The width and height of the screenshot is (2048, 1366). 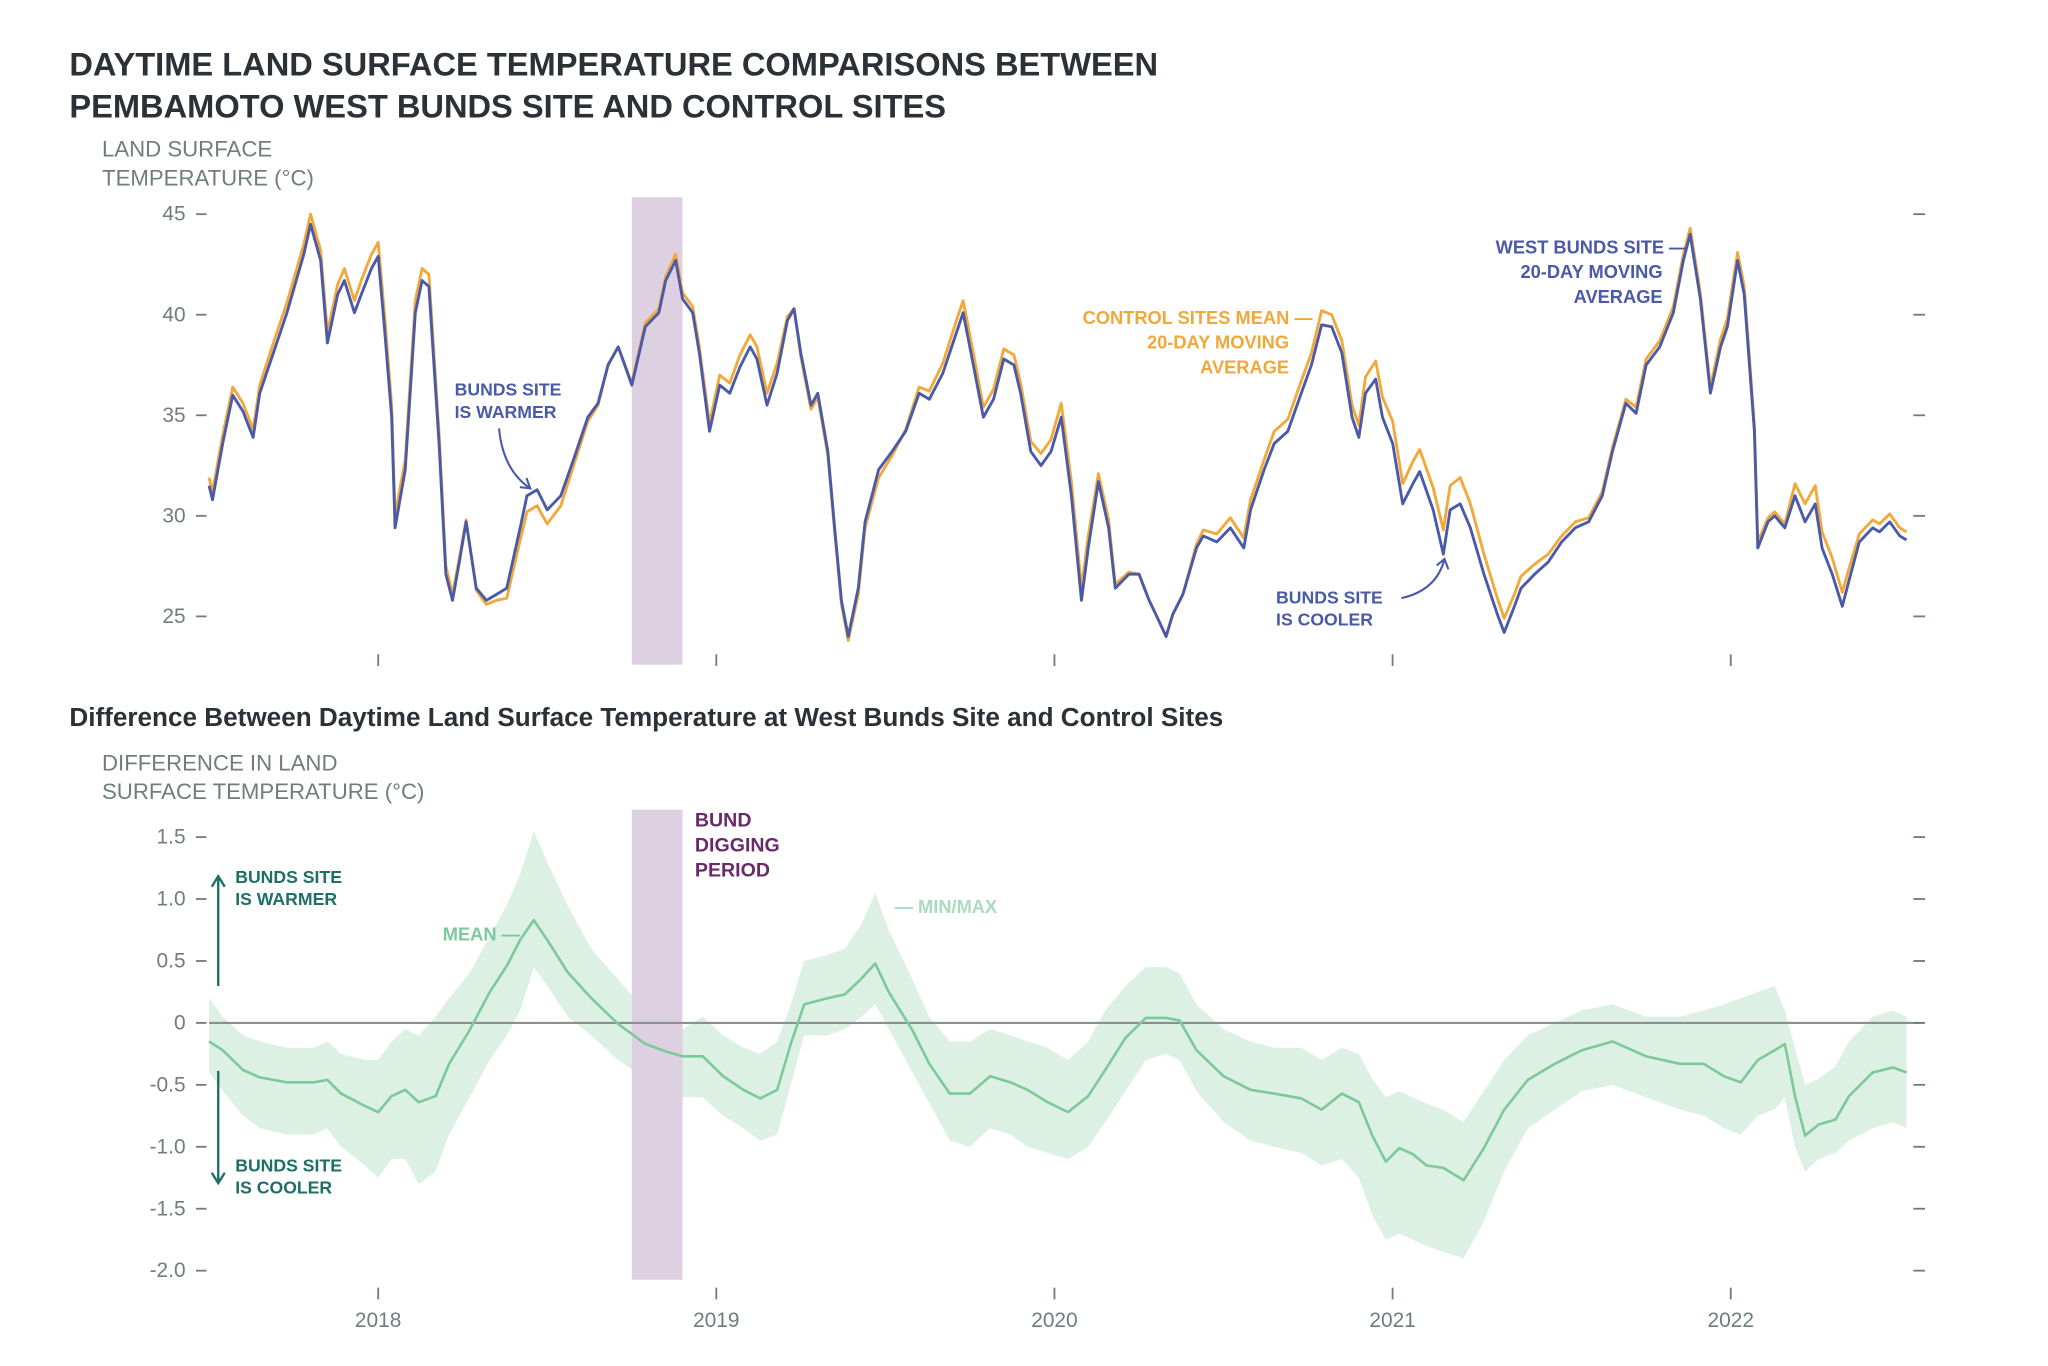 I want to click on cooler-down-arrow-icon, so click(x=218, y=1128).